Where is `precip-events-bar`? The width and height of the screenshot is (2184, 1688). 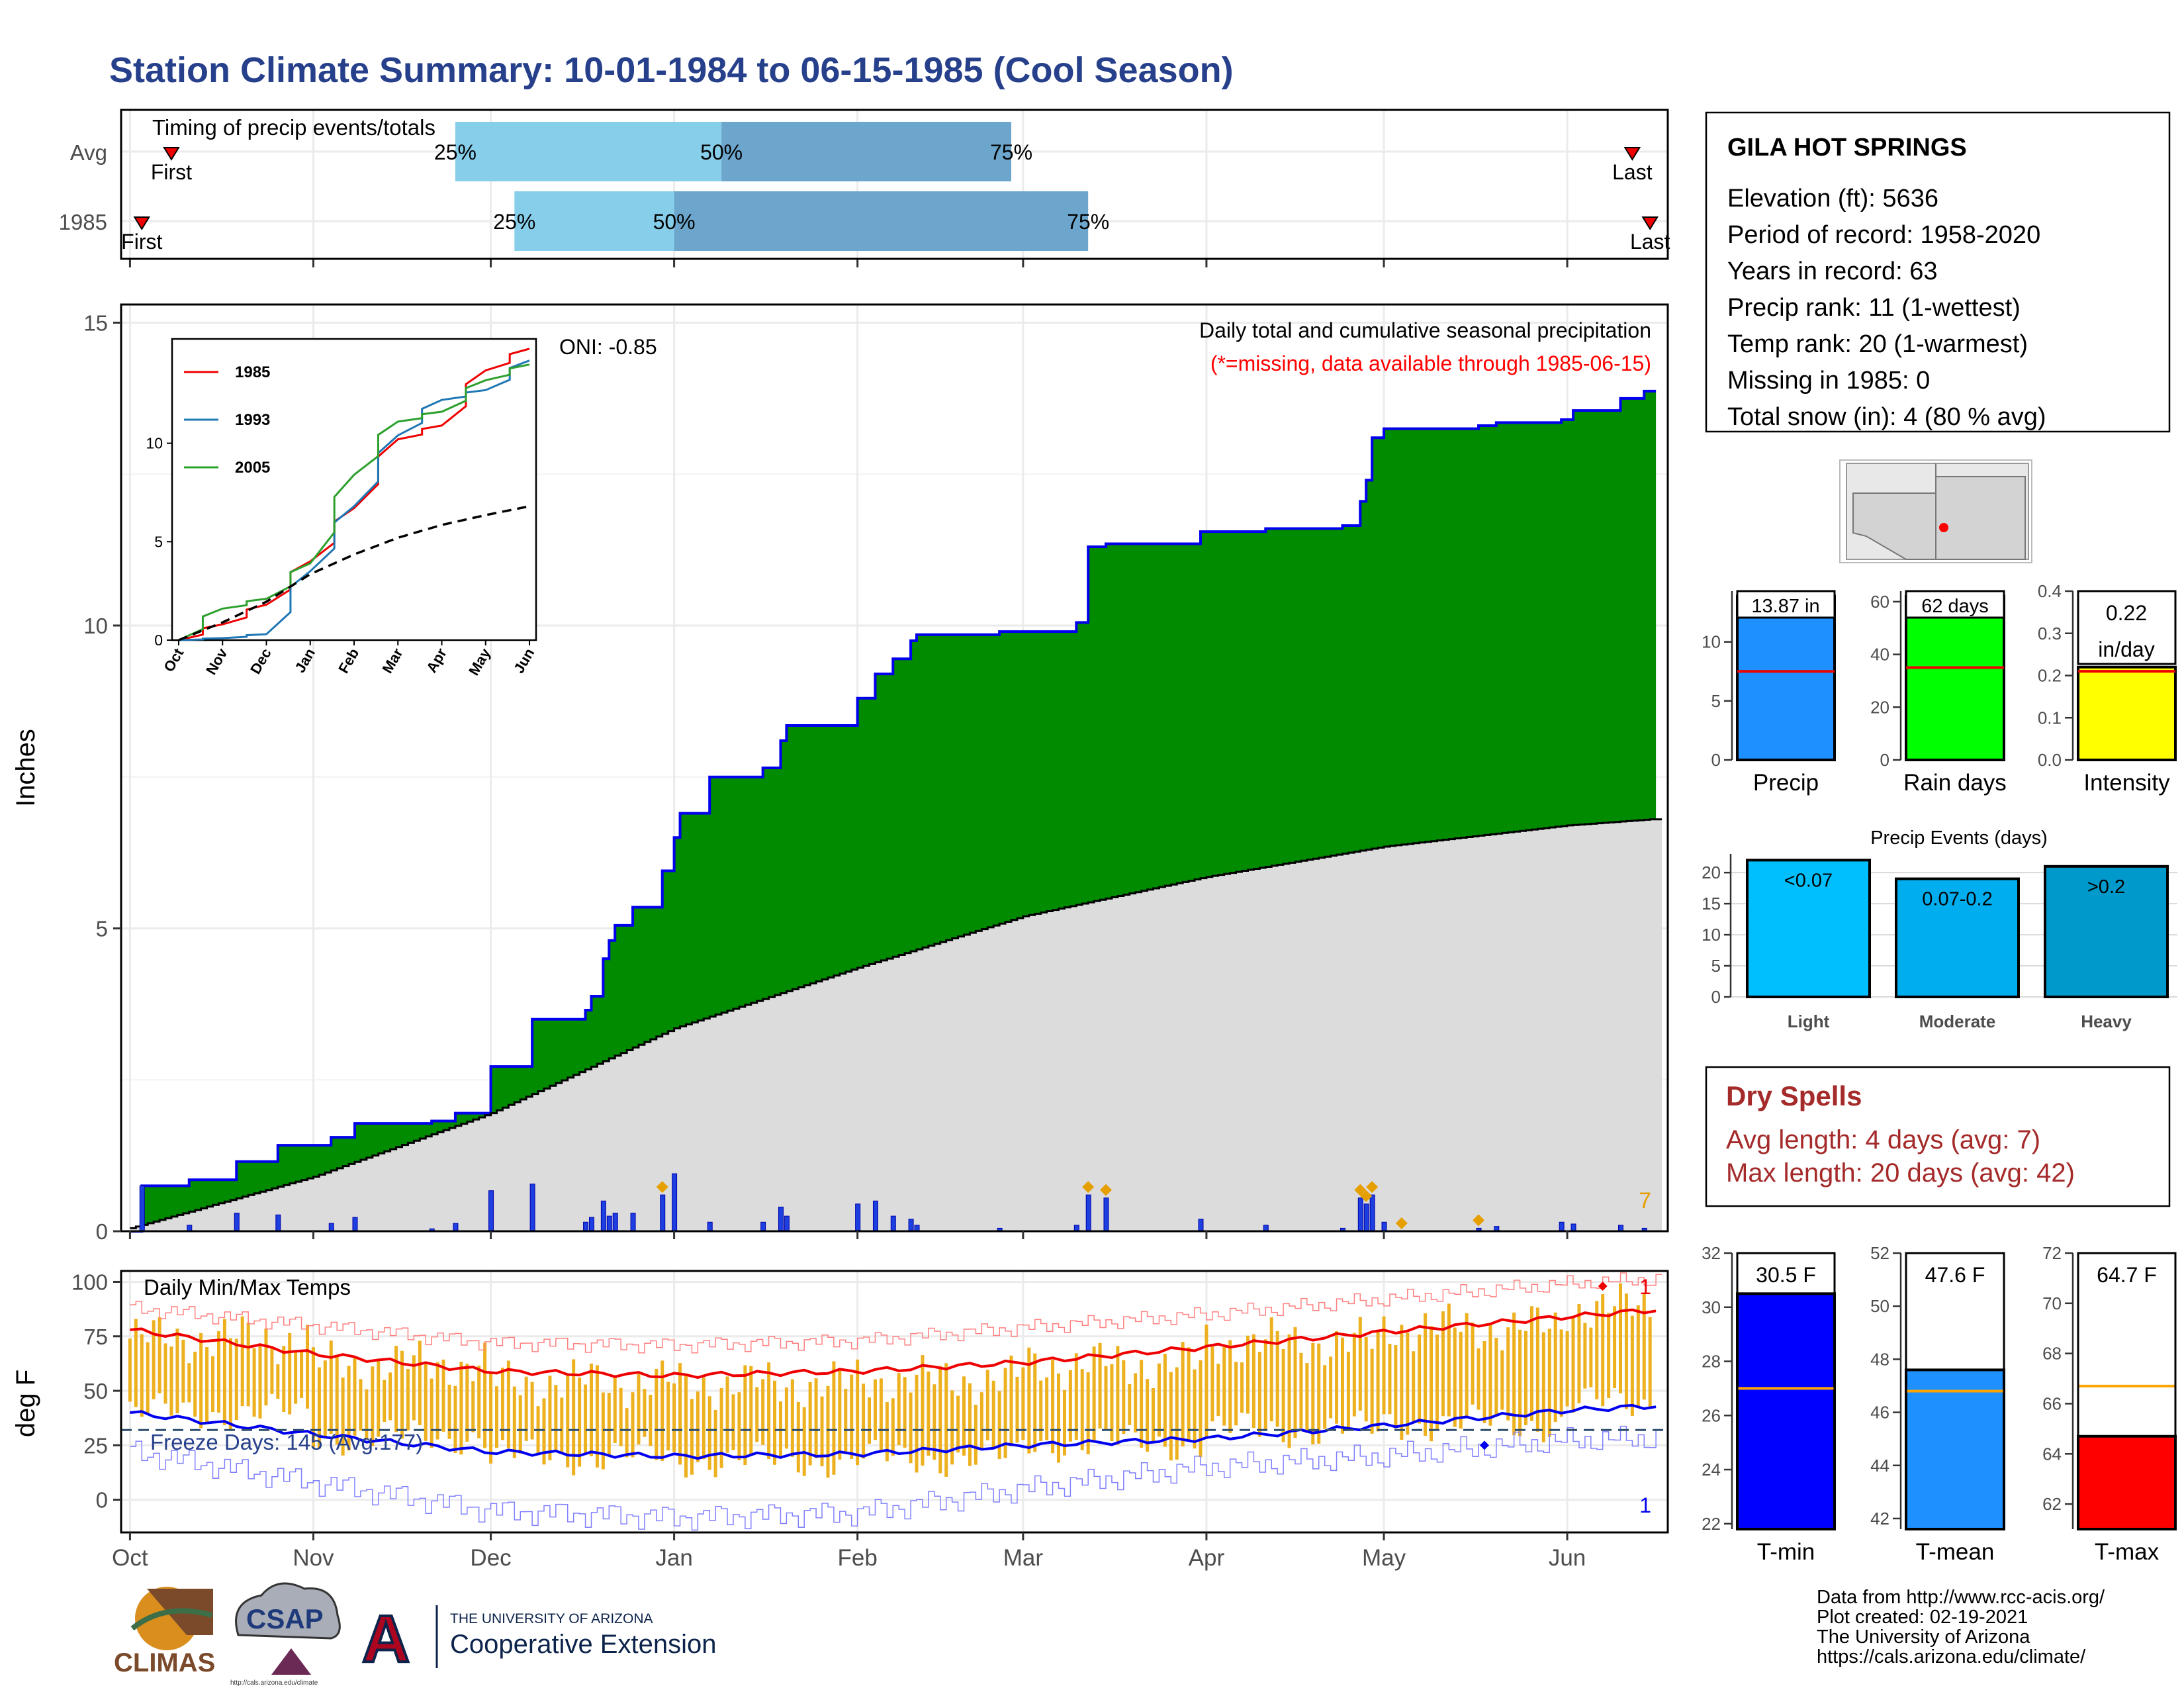 precip-events-bar is located at coordinates (1957, 937).